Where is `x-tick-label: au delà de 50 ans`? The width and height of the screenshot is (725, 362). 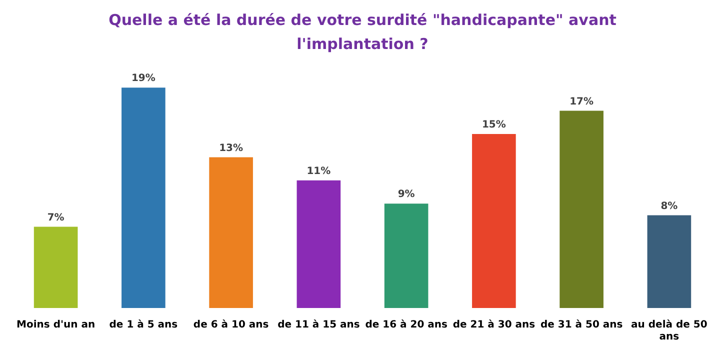
x-tick-label: au delà de 50 ans is located at coordinates (669, 331).